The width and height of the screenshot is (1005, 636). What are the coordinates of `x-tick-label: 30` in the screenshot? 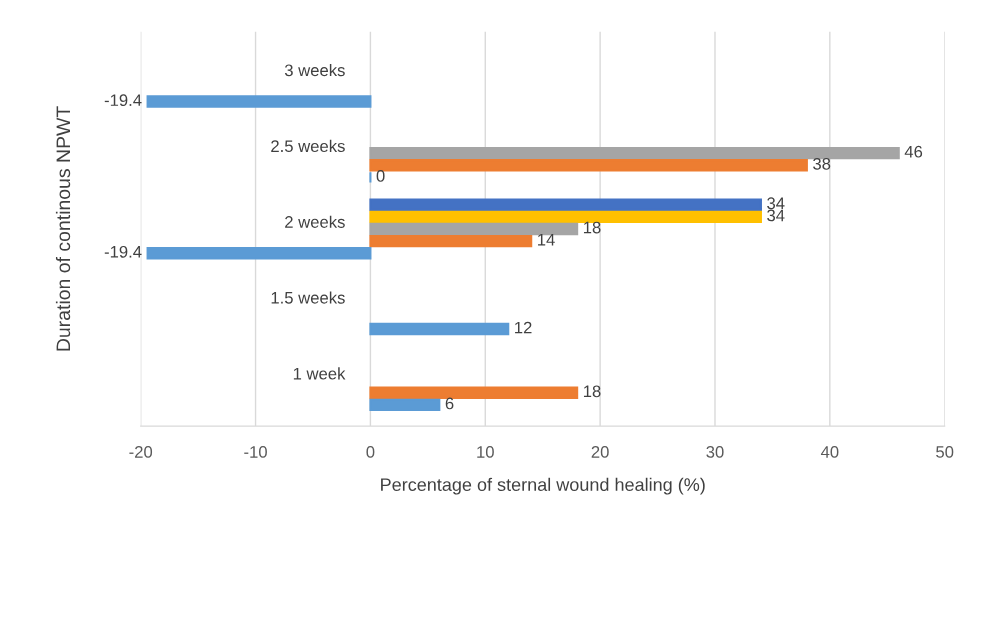 It's located at (715, 452).